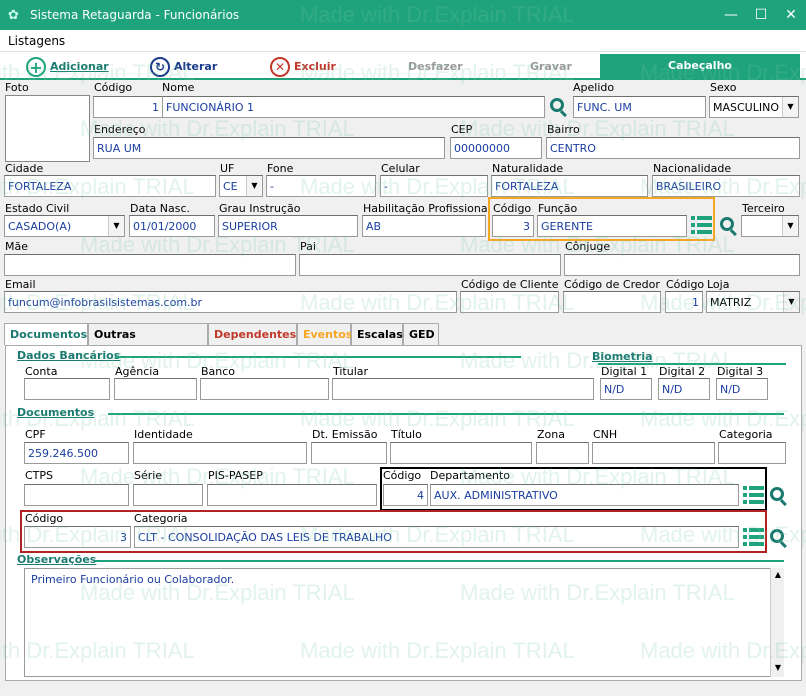 The height and width of the screenshot is (696, 806). Describe the element at coordinates (264, 389) in the screenshot. I see `banco-field` at that location.